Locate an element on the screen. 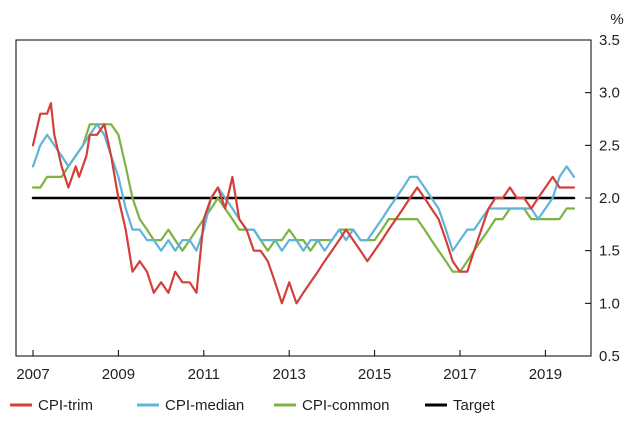  legend-label-cpi-median: CPI-median is located at coordinates (204, 405).